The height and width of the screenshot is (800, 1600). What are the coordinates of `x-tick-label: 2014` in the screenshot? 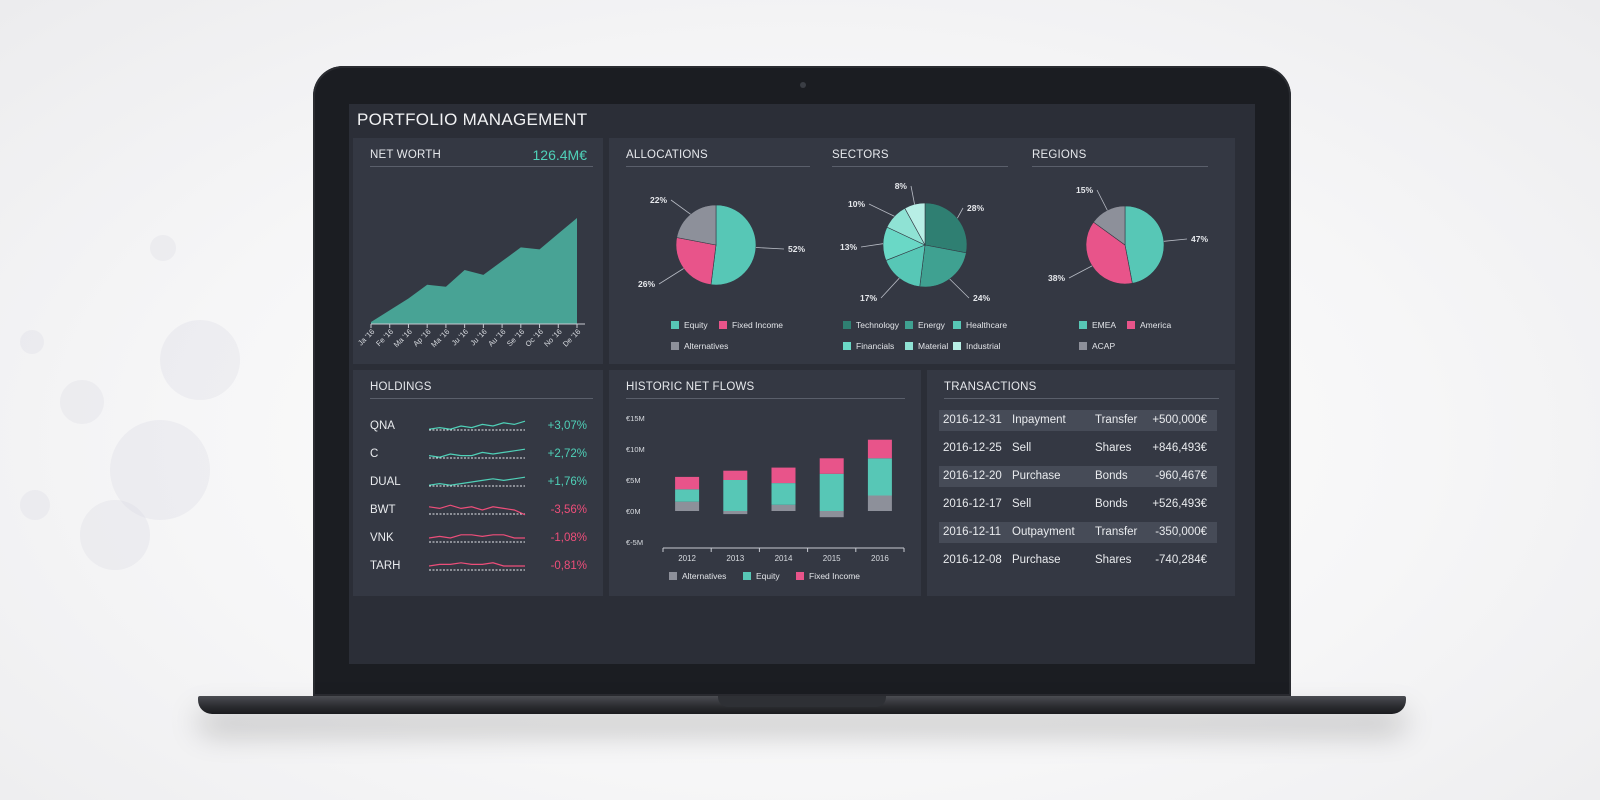 It's located at (784, 558).